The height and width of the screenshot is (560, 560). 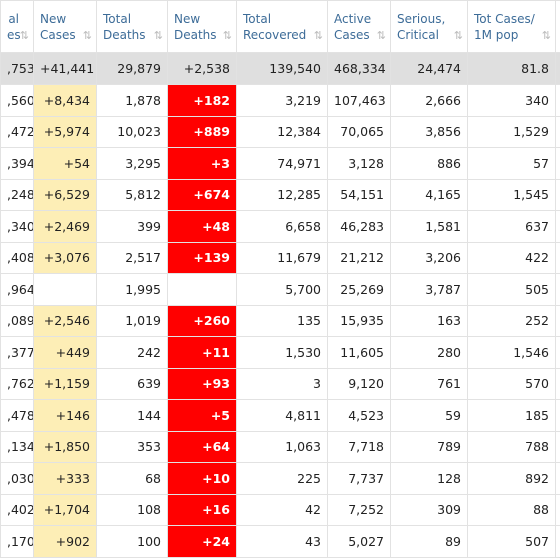 What do you see at coordinates (14, 34) in the screenshot?
I see `header-text: es` at bounding box center [14, 34].